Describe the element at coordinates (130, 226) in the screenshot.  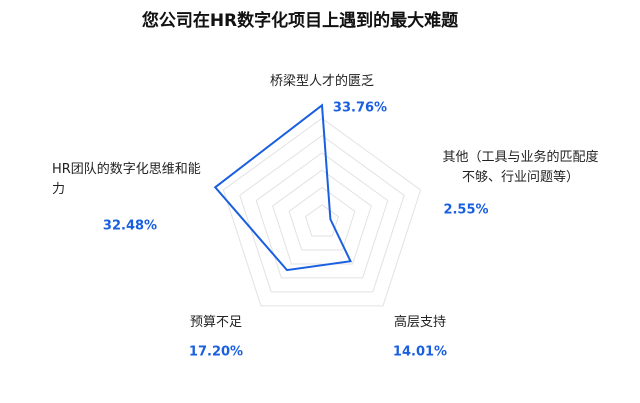
I see `value-label: 32.48%` at that location.